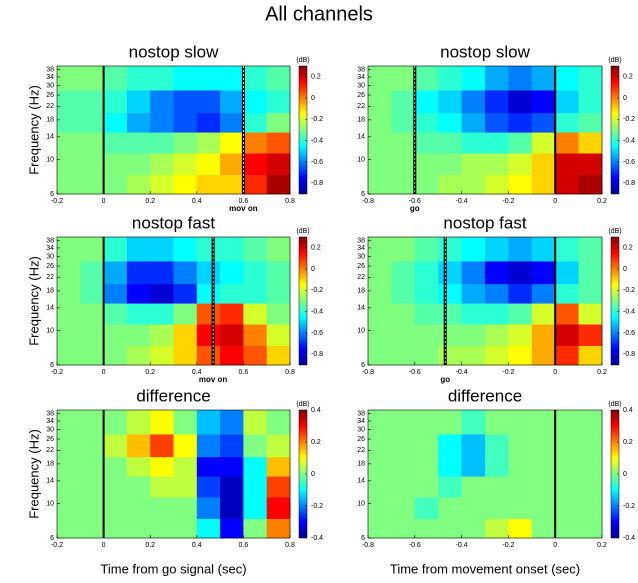 The width and height of the screenshot is (638, 583). What do you see at coordinates (317, 506) in the screenshot?
I see `colorbar-tick-label: -0.2` at bounding box center [317, 506].